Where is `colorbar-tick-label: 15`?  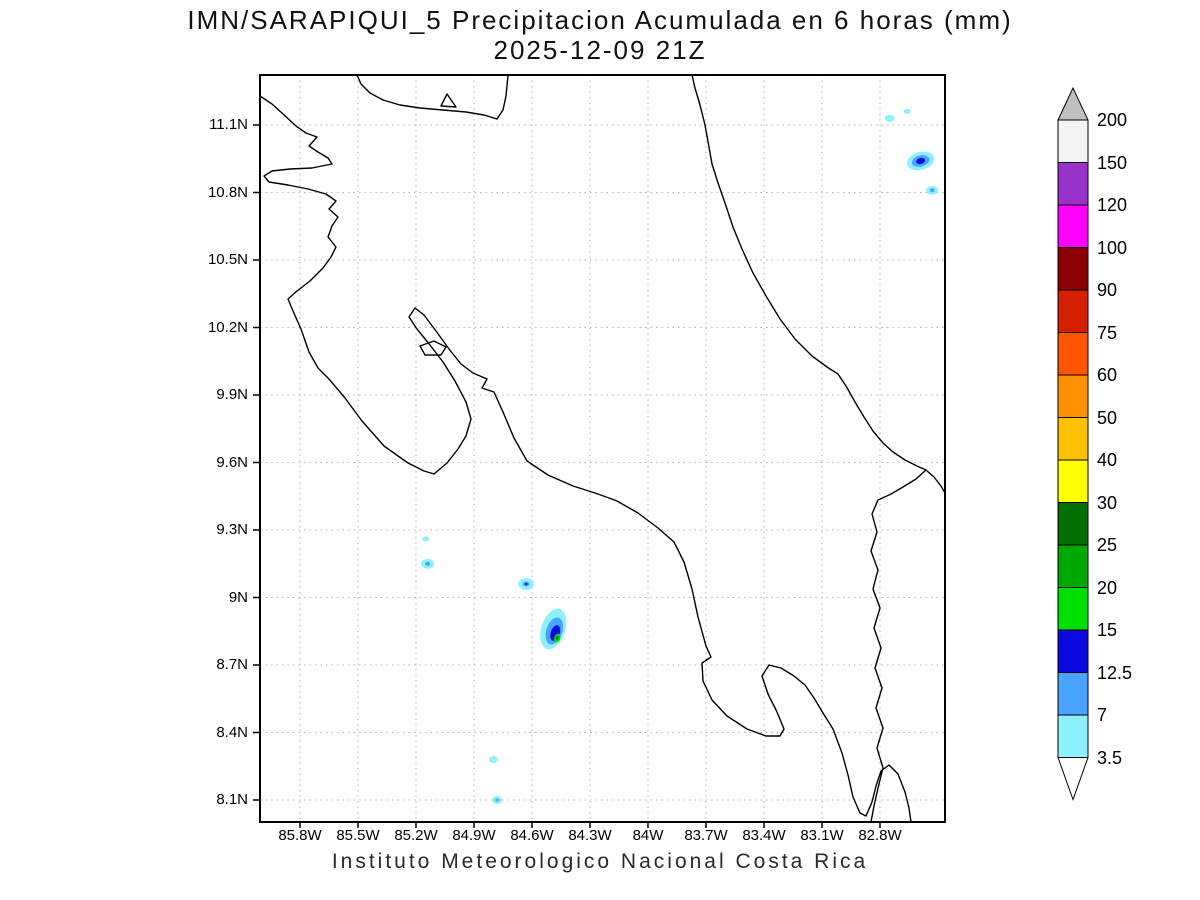 colorbar-tick-label: 15 is located at coordinates (1107, 630).